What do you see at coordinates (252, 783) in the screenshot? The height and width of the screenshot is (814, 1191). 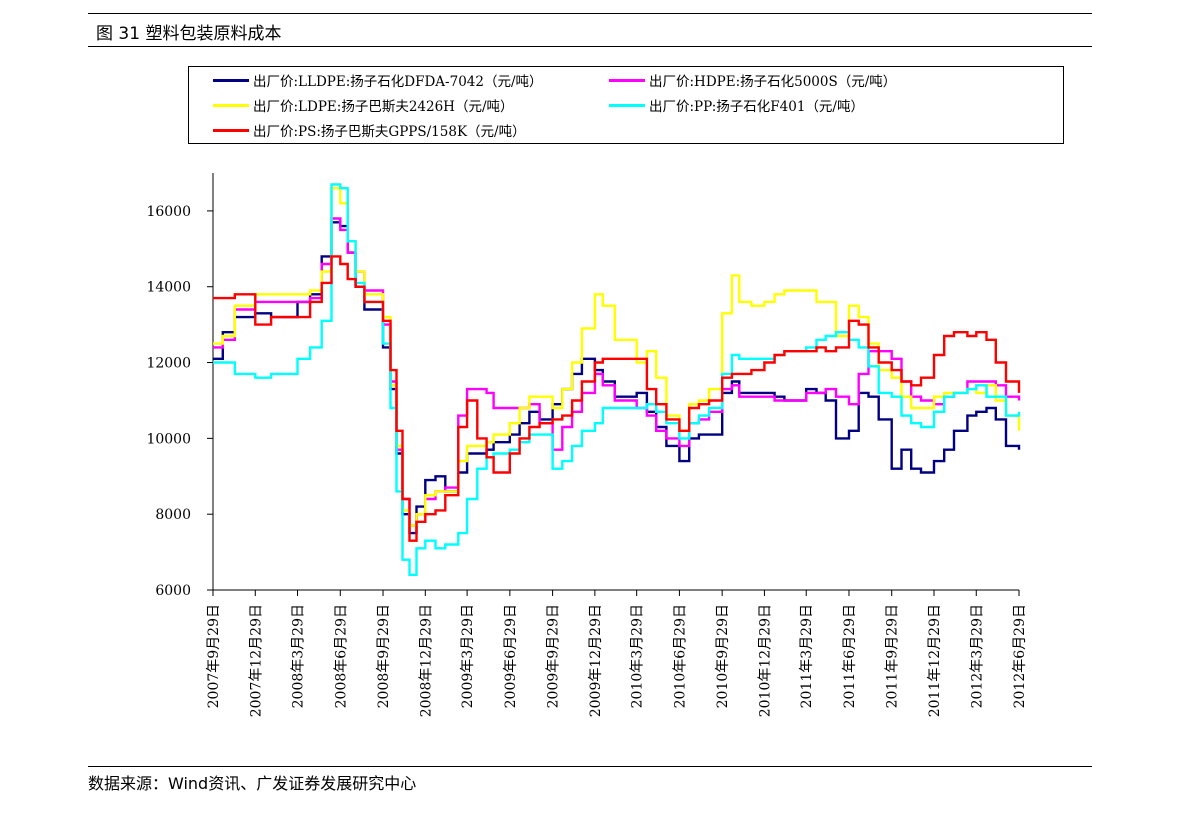 I see `source-note: 数据来源：Wind资讯、广发证券发展研究中心` at bounding box center [252, 783].